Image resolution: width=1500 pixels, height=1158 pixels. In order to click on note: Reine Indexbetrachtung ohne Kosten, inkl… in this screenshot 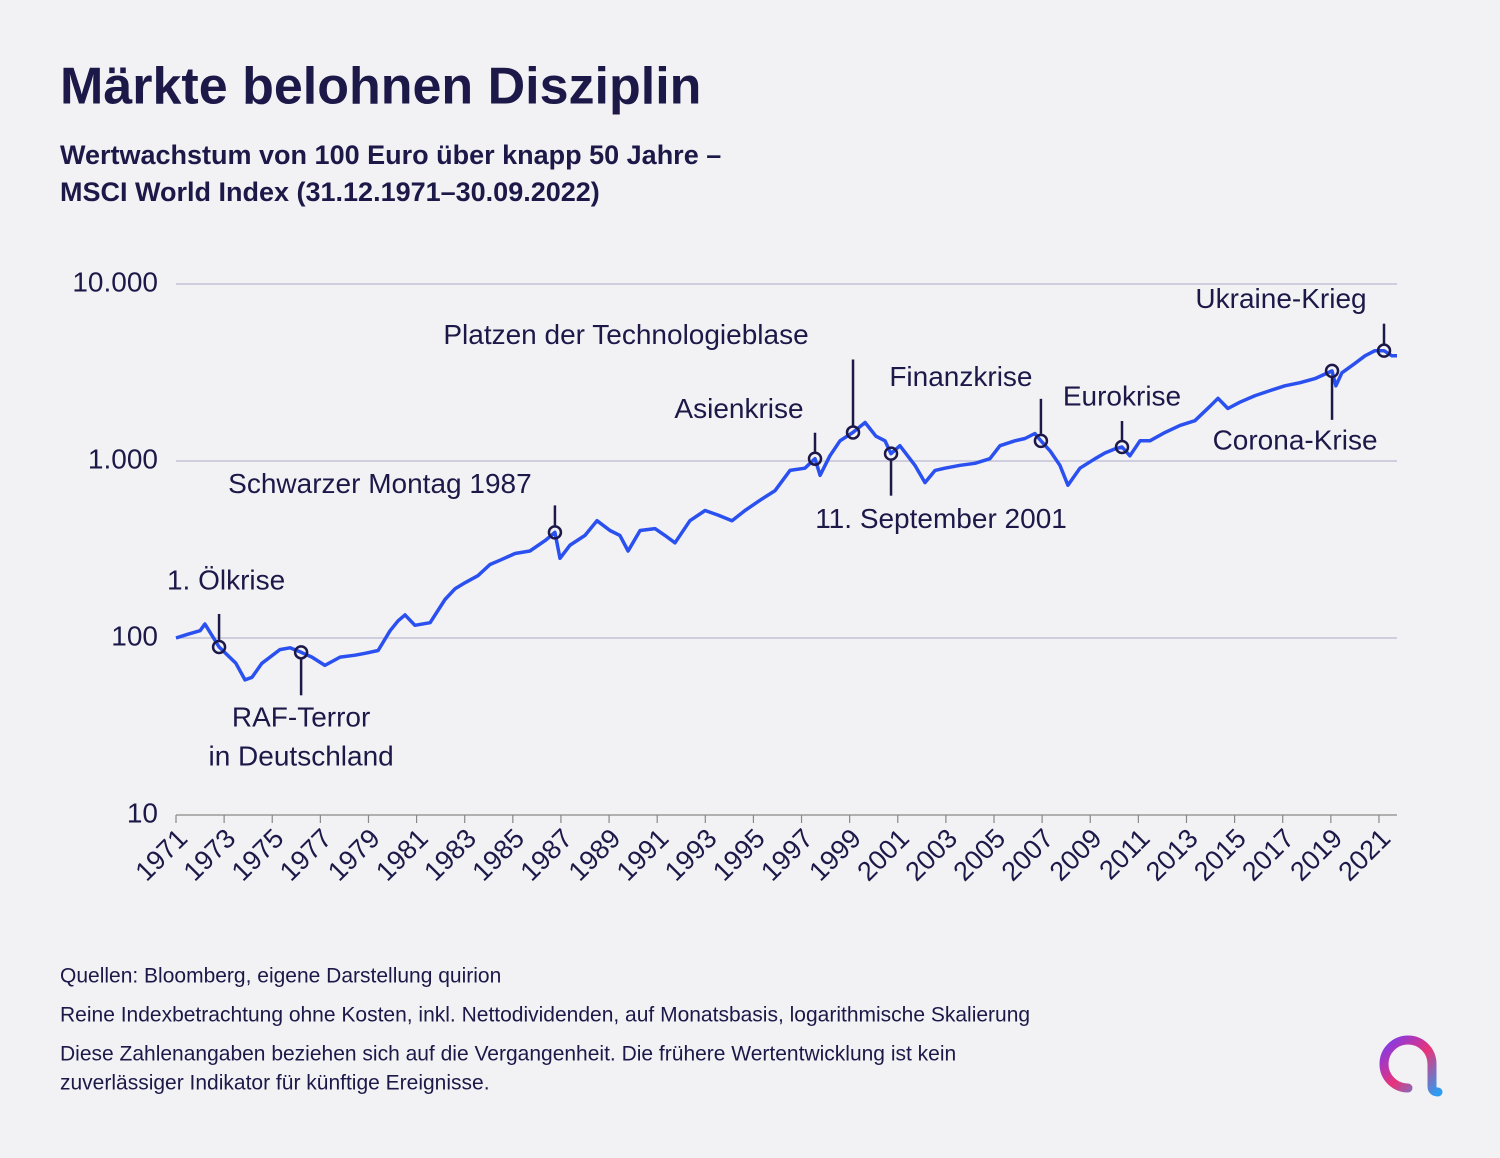, I will do `click(545, 1015)`.